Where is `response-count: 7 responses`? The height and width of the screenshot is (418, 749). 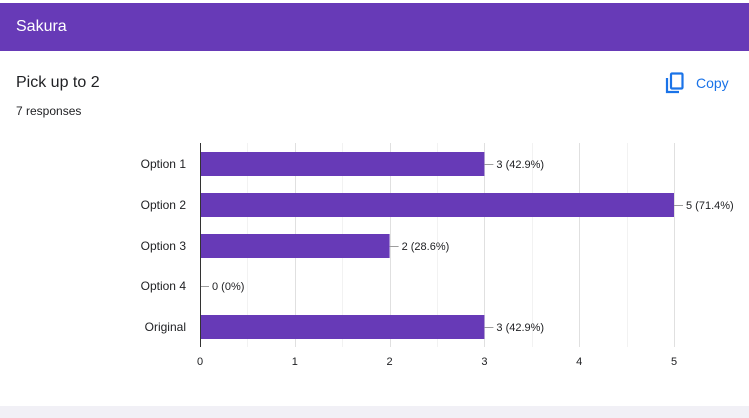
response-count: 7 responses is located at coordinates (49, 111).